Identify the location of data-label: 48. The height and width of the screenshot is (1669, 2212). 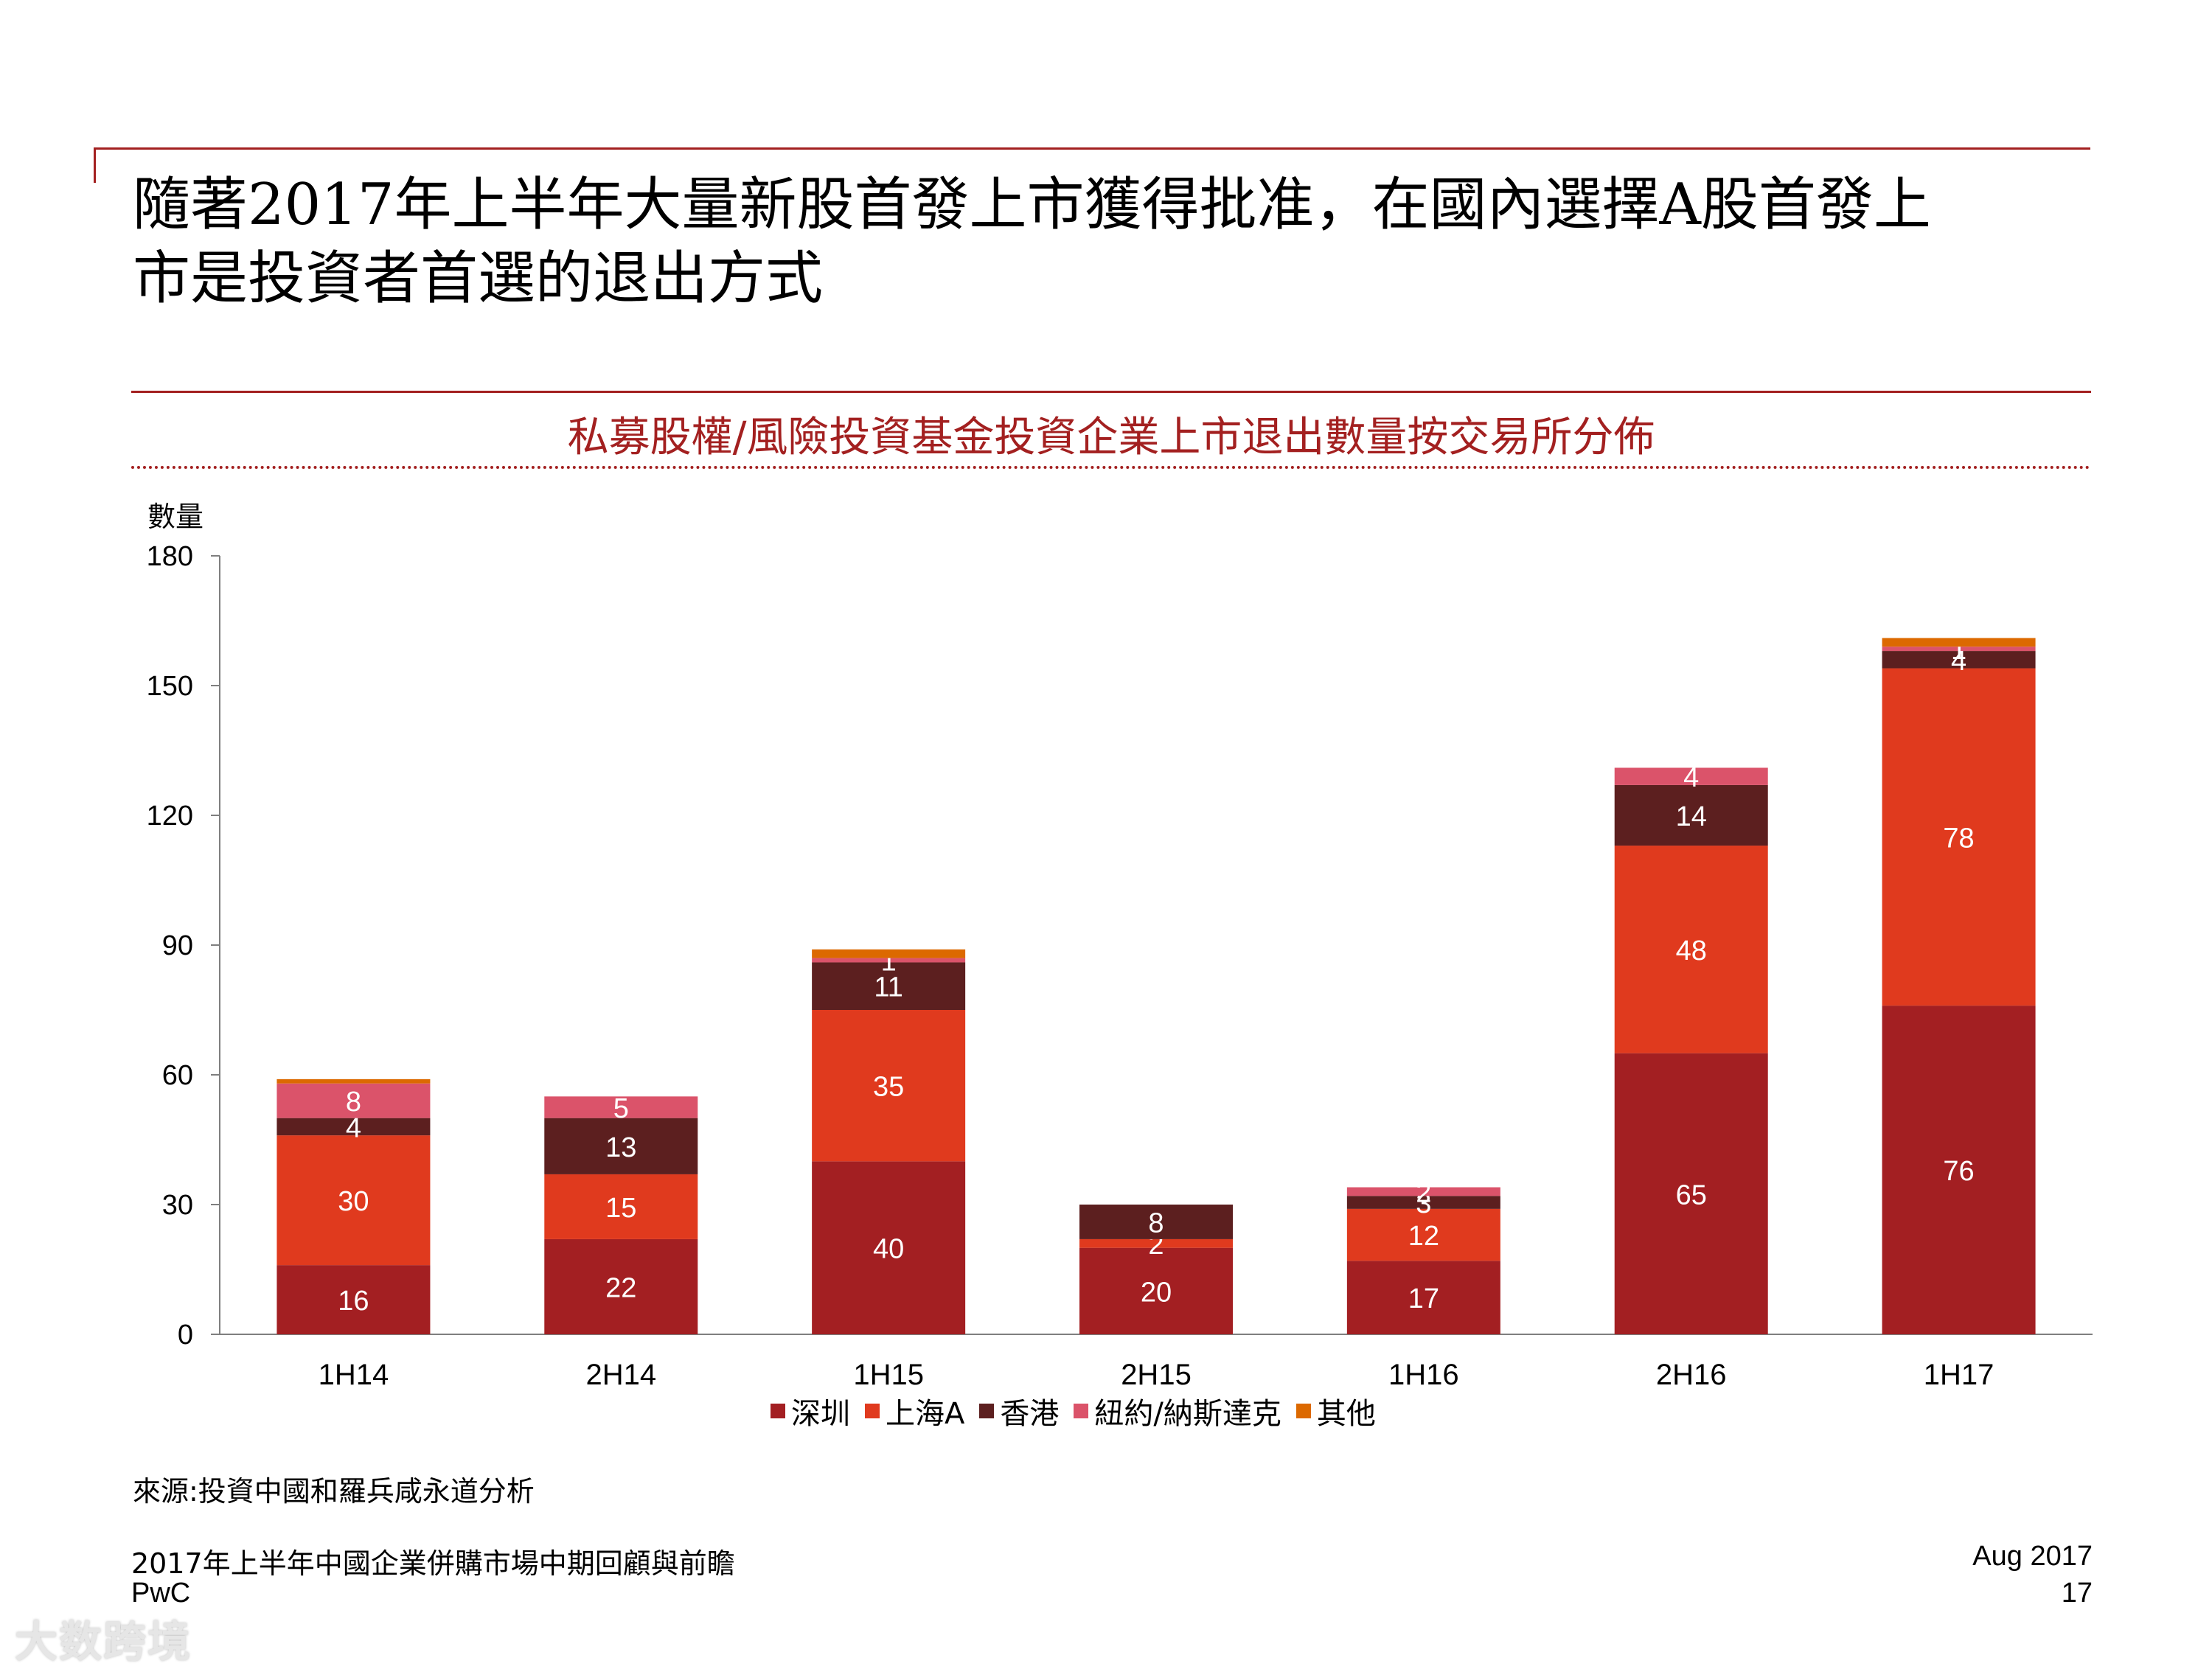
(1691, 951).